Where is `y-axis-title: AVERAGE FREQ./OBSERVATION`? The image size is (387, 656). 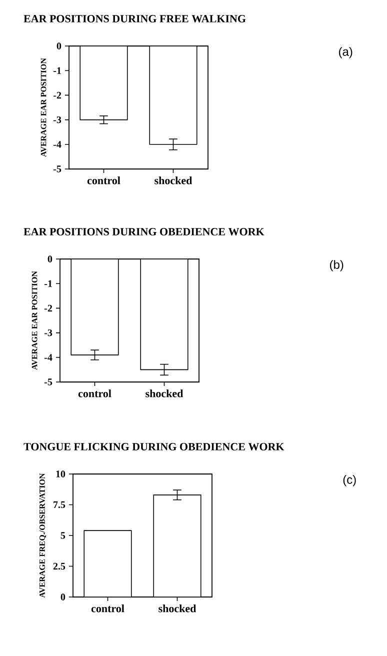 y-axis-title: AVERAGE FREQ./OBSERVATION is located at coordinates (43, 535).